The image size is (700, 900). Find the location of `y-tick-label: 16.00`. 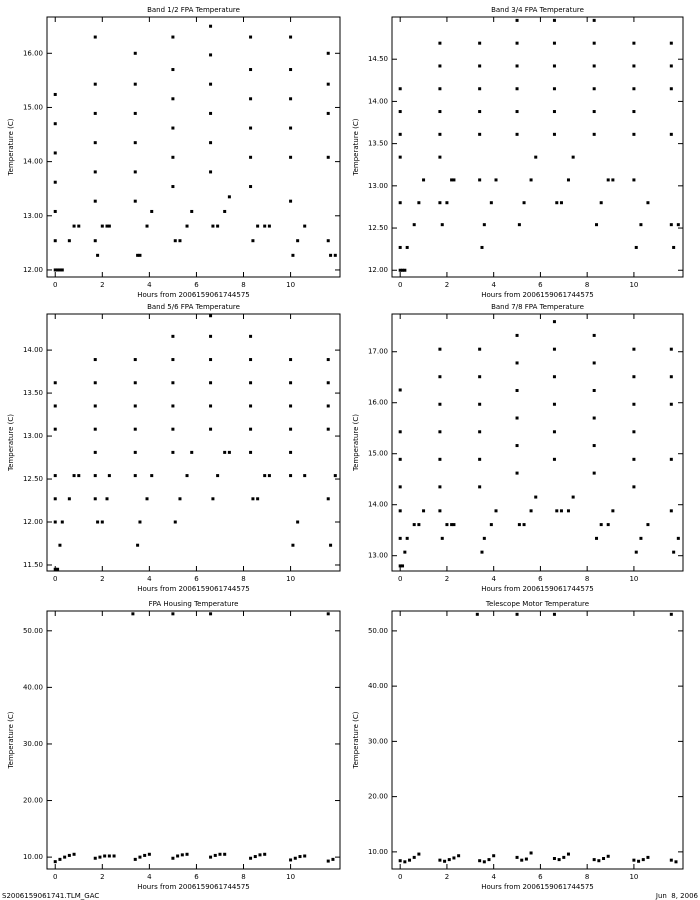

y-tick-label: 16.00 is located at coordinates (378, 403).